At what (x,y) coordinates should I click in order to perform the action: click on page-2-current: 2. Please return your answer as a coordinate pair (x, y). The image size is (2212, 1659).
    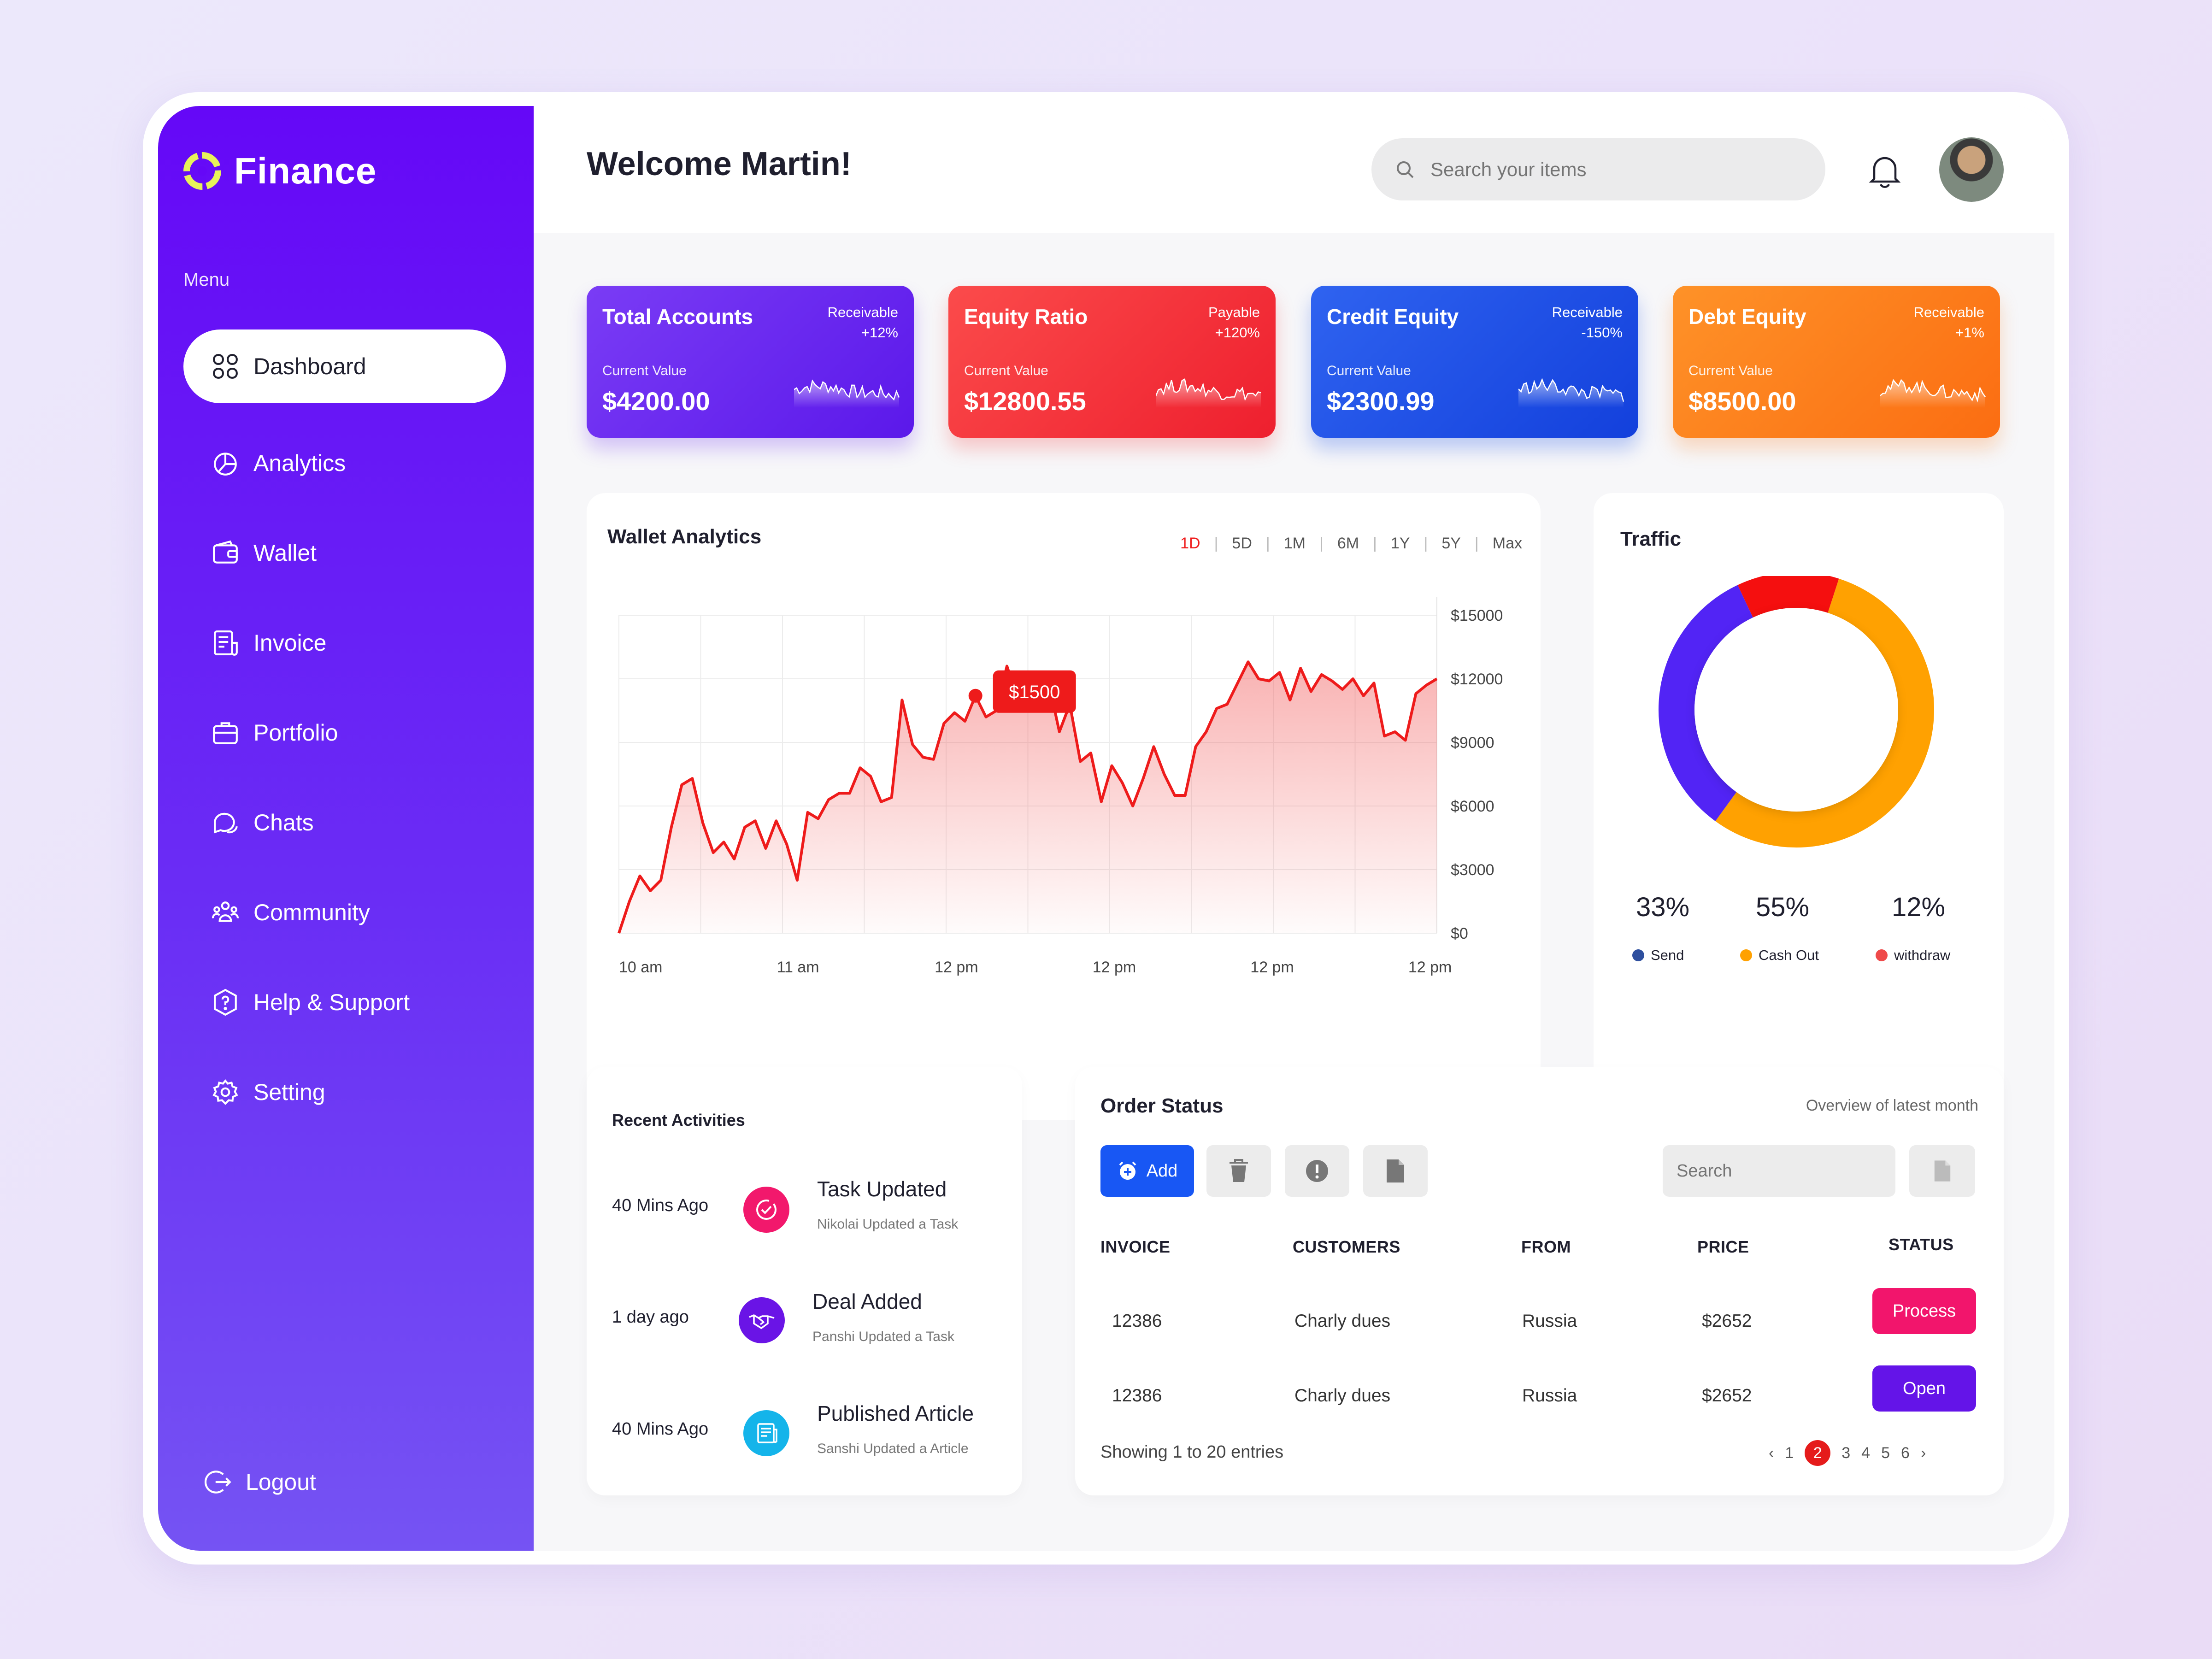
    Looking at the image, I should click on (1818, 1453).